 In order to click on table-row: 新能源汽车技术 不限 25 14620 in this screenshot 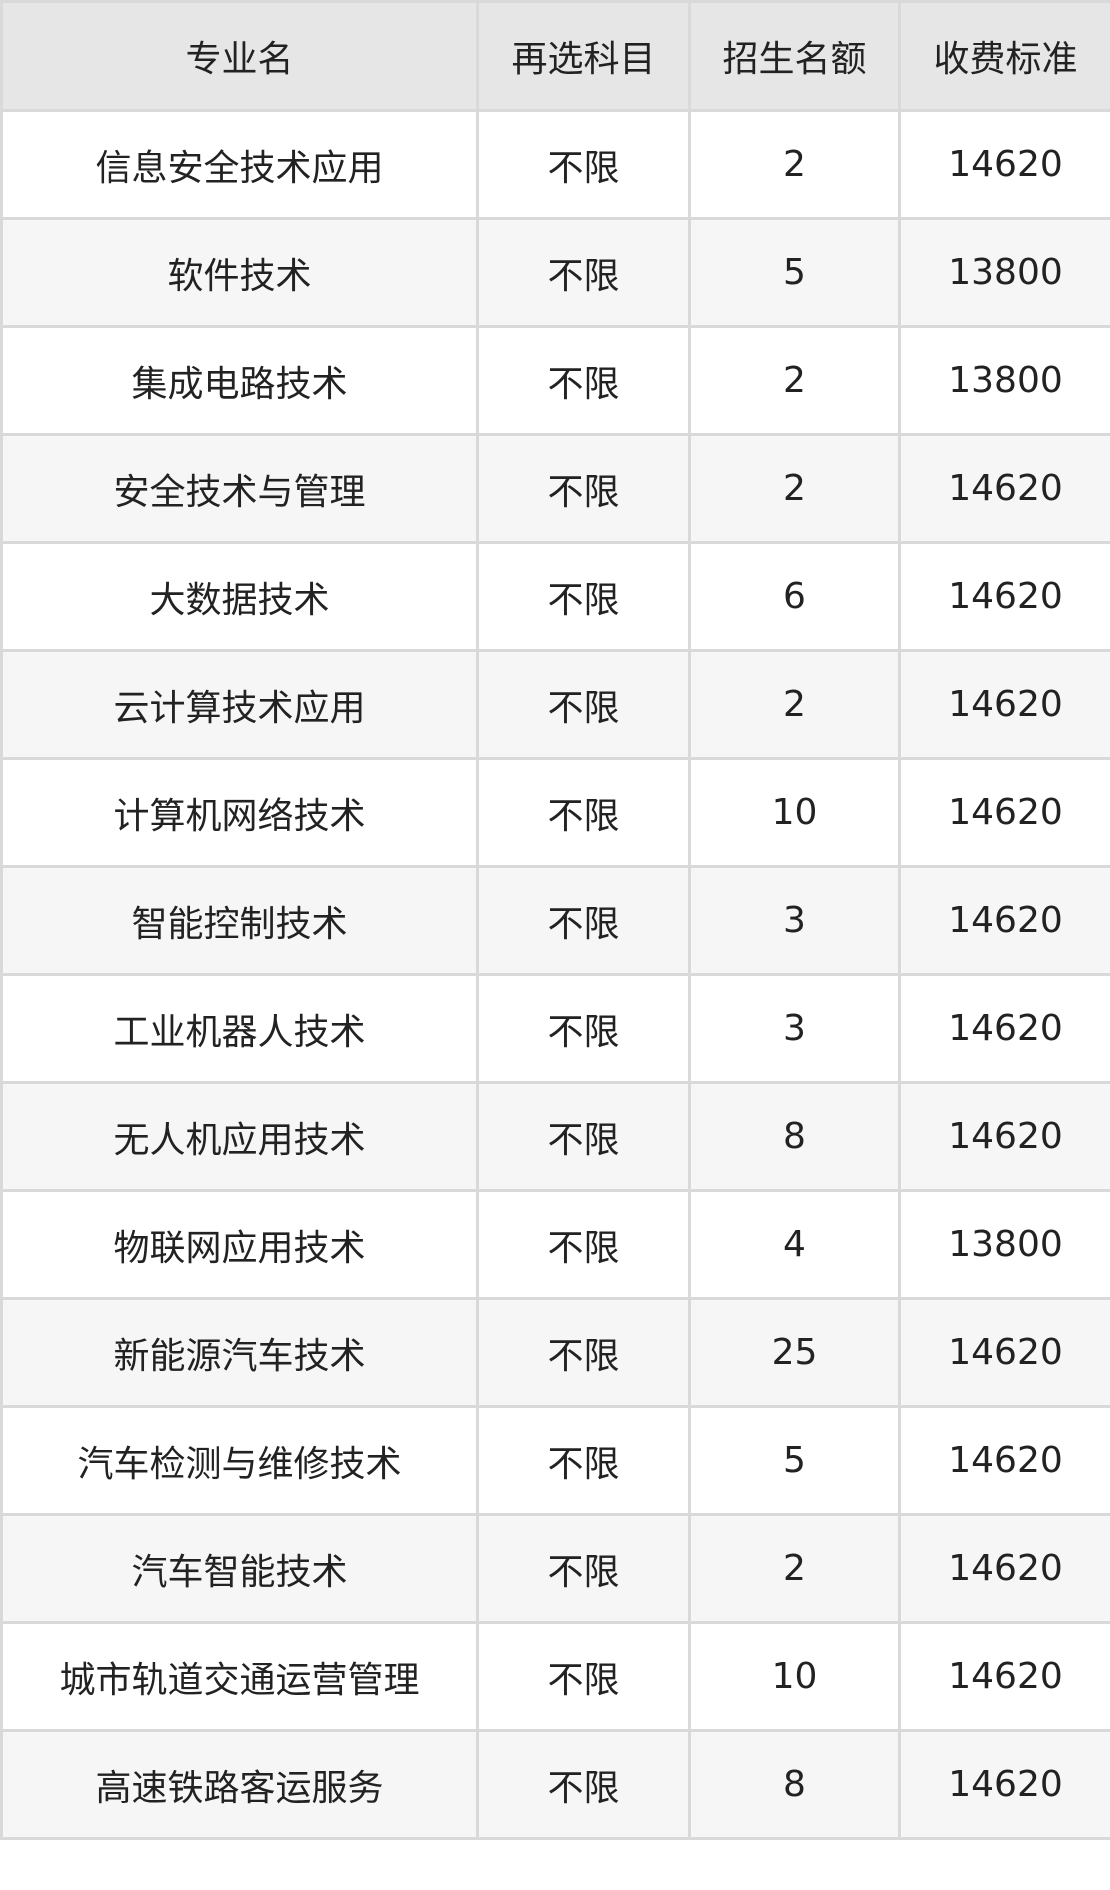, I will do `click(555, 1352)`.